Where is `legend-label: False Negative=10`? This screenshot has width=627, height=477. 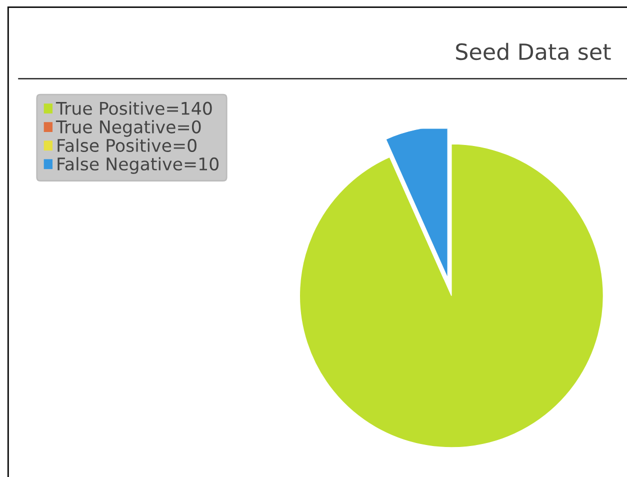 legend-label: False Negative=10 is located at coordinates (138, 165).